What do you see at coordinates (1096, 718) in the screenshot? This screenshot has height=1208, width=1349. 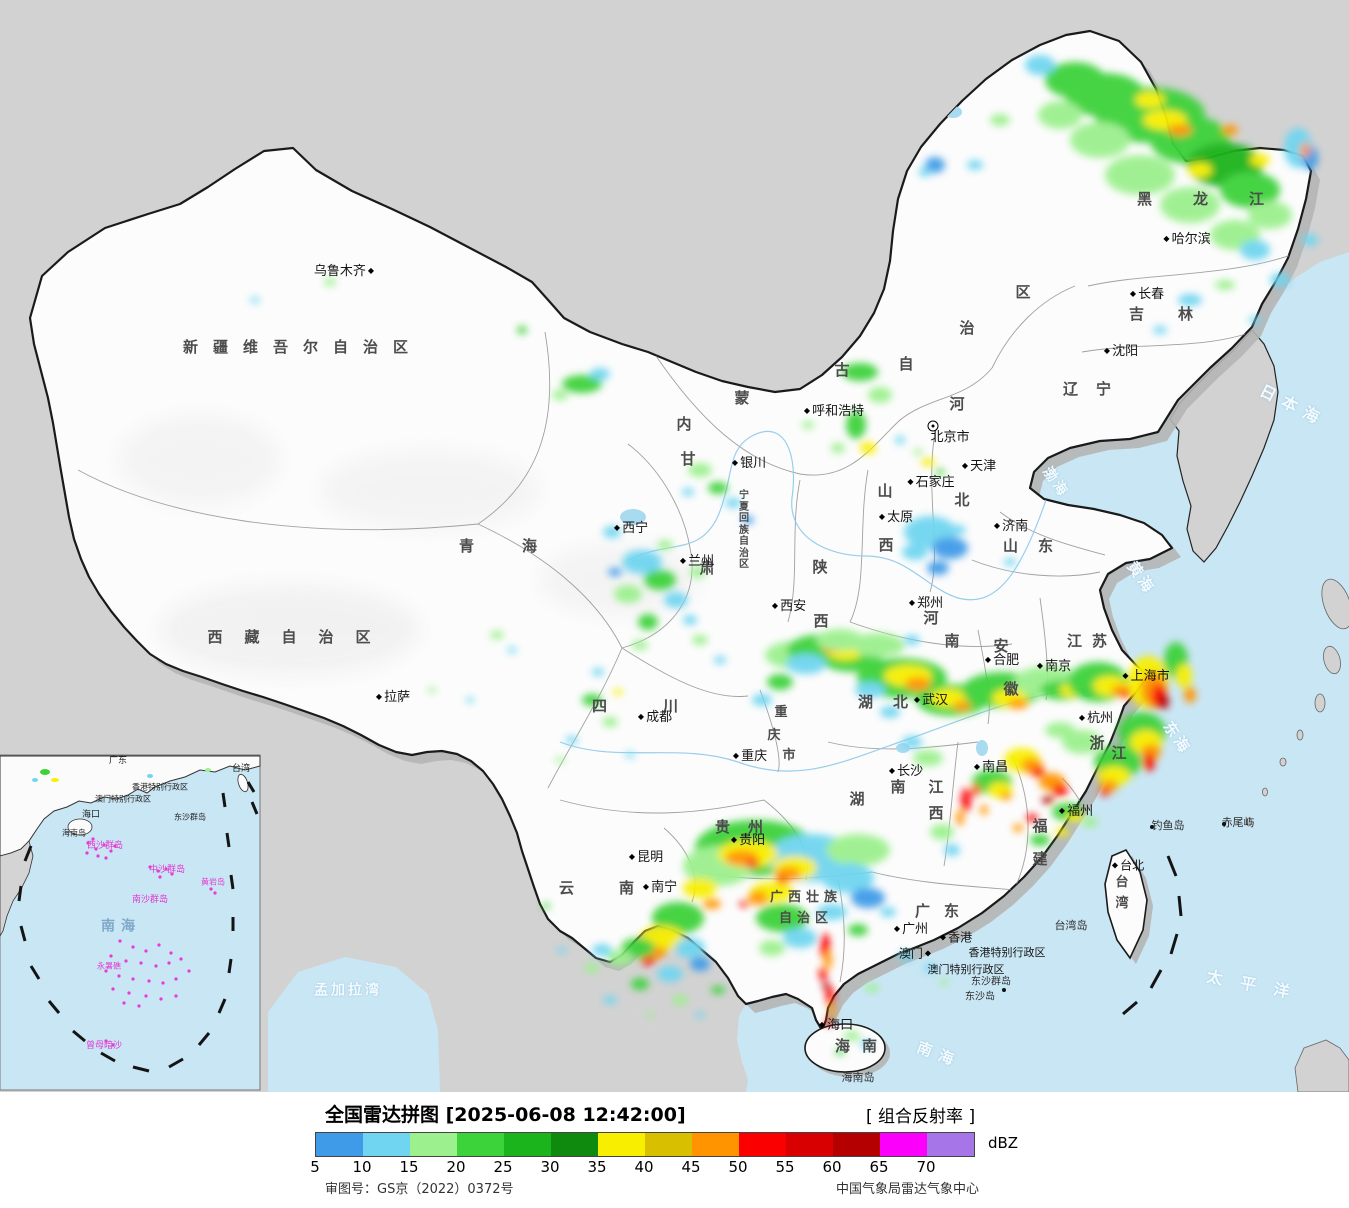 I see `city-label-杭州: ◆ 杭州` at bounding box center [1096, 718].